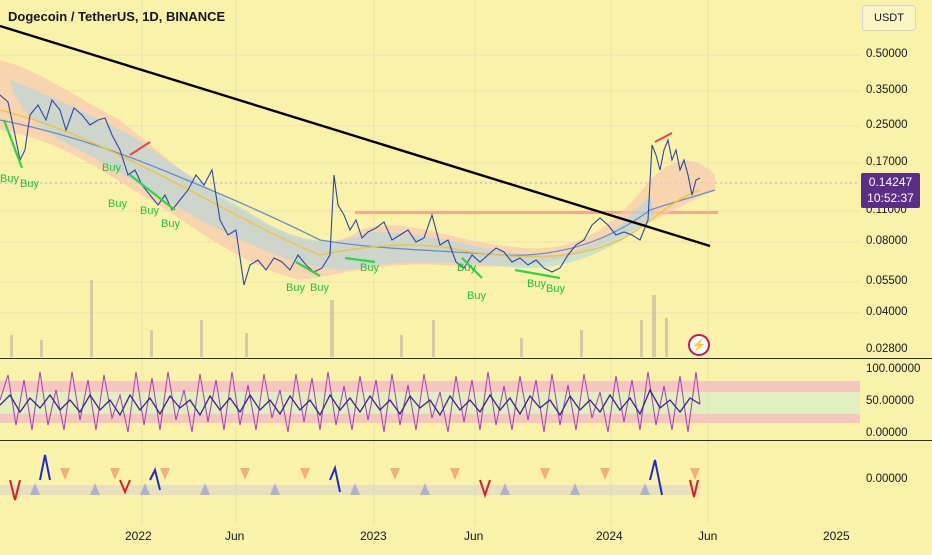 This screenshot has height=555, width=932. I want to click on overbought-zone, so click(430, 386).